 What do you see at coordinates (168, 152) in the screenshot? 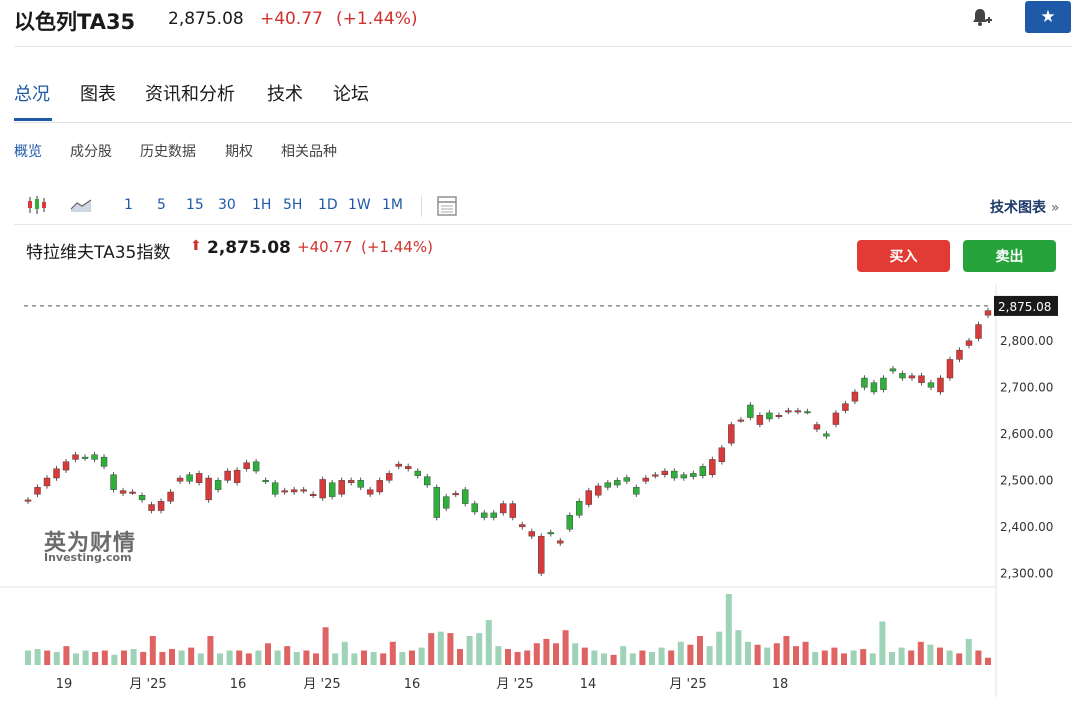
I see `subtab-historical-data: 历史数据` at bounding box center [168, 152].